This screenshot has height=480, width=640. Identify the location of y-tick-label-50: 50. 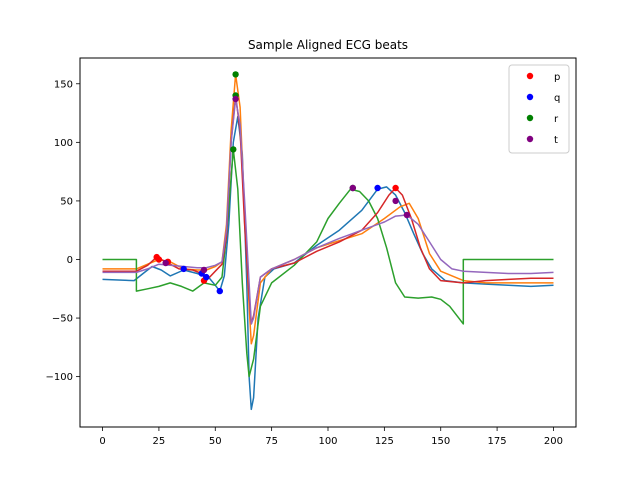
(66, 201).